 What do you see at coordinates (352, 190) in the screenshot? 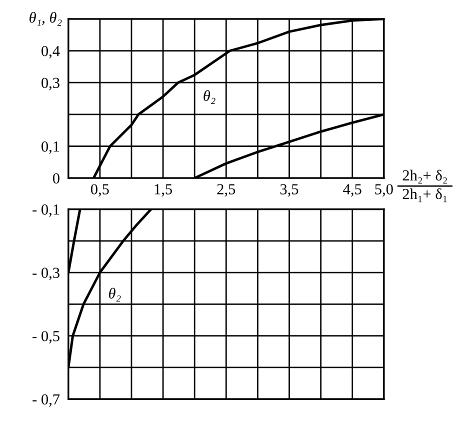
I see `x-tick-label: 4,5` at bounding box center [352, 190].